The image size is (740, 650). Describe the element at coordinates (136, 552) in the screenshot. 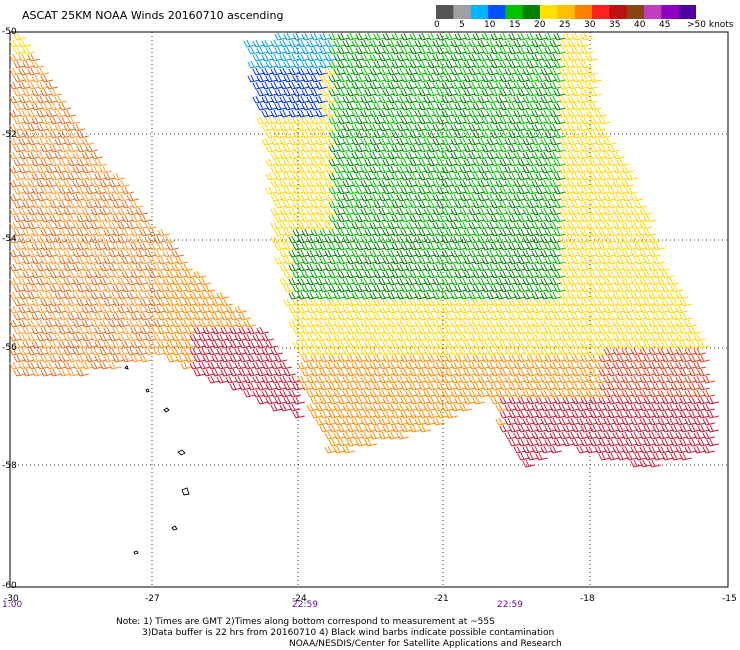

I see `island-outline` at that location.